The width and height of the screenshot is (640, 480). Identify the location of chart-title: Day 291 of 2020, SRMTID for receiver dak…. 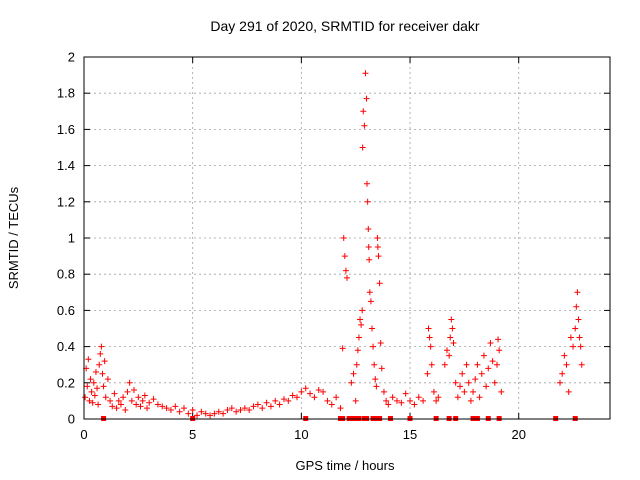
(345, 26).